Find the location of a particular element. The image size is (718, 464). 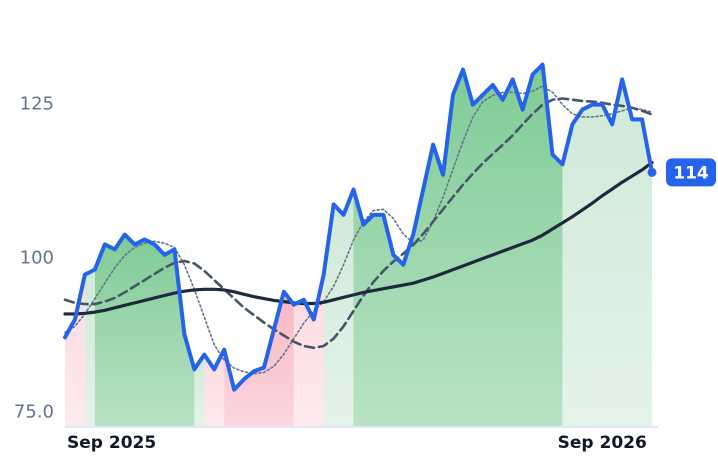

x-tick-label: Sep 2025 is located at coordinates (111, 443).